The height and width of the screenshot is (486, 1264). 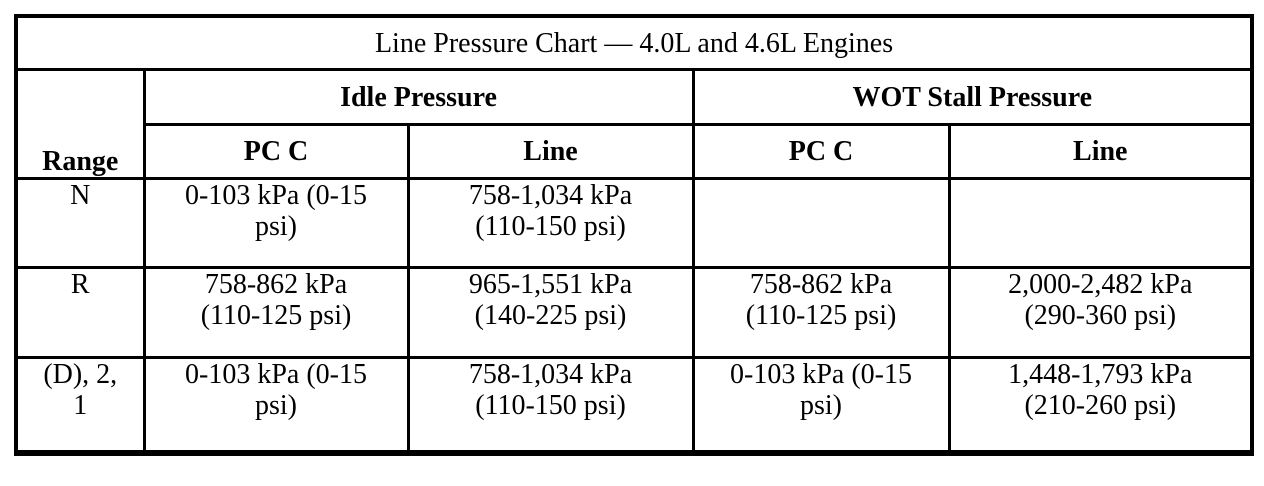 What do you see at coordinates (276, 312) in the screenshot?
I see `idle-pcc-cell: 758-862 kPa (110-125 psi)` at bounding box center [276, 312].